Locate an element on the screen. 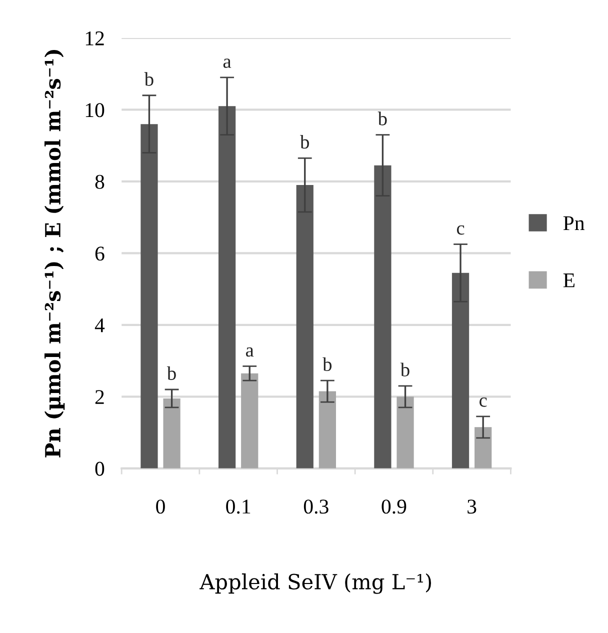  y-tick-label: 6 is located at coordinates (99, 253).